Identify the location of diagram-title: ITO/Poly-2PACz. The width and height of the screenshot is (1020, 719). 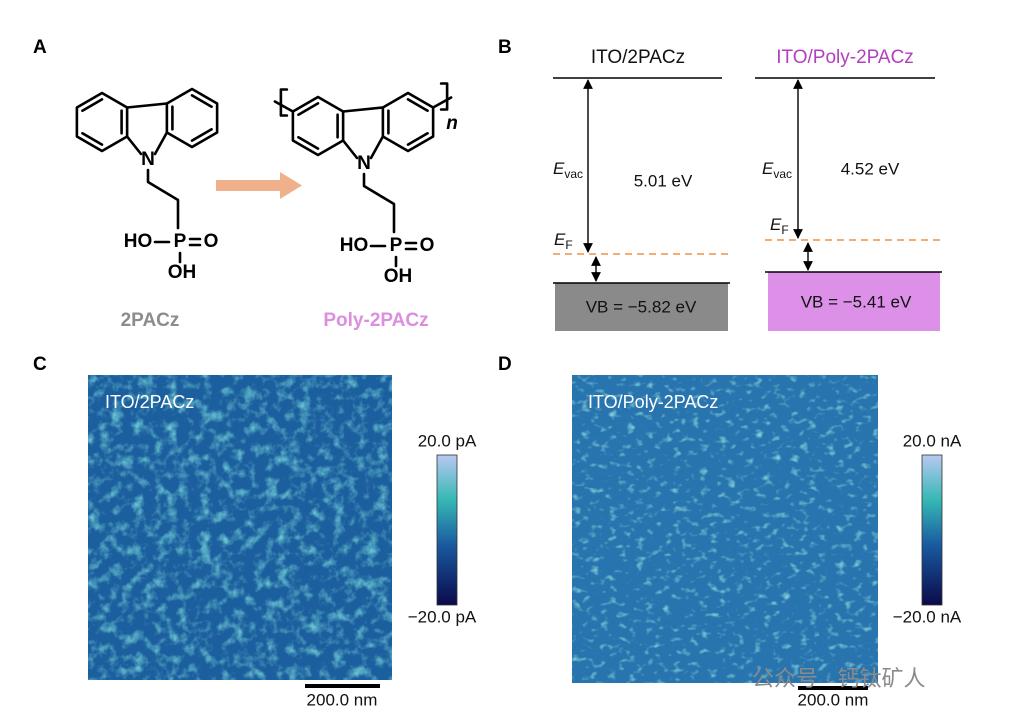
(845, 57).